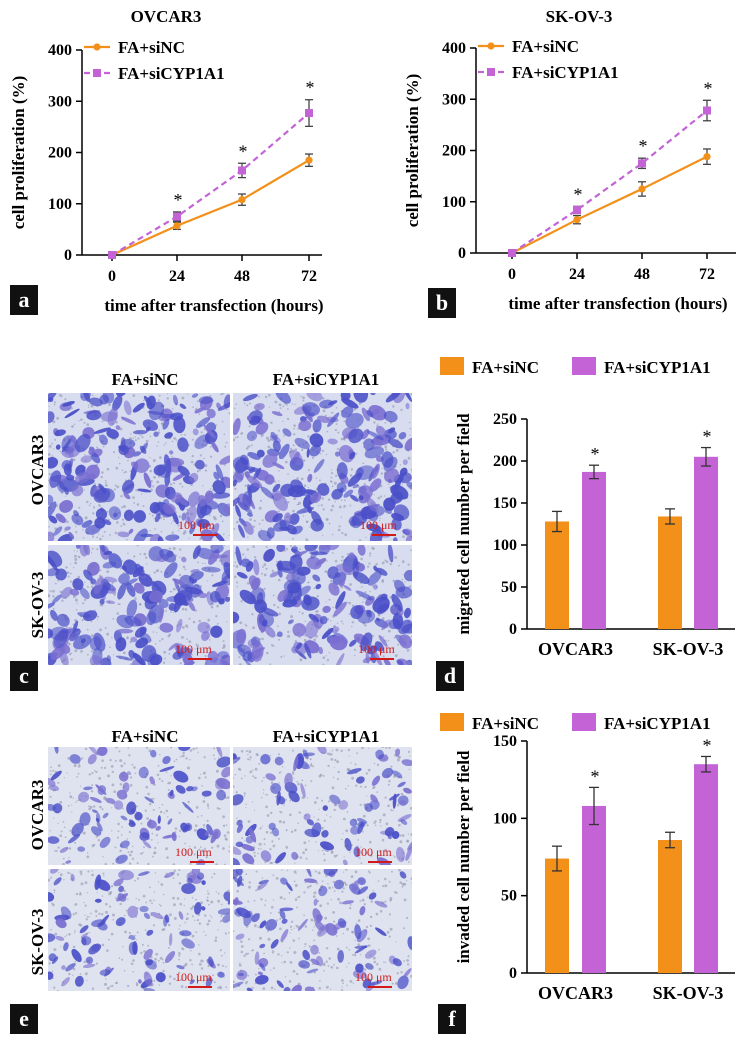 The height and width of the screenshot is (1039, 756). I want to click on scale-label-e2: 100 μm, so click(373, 852).